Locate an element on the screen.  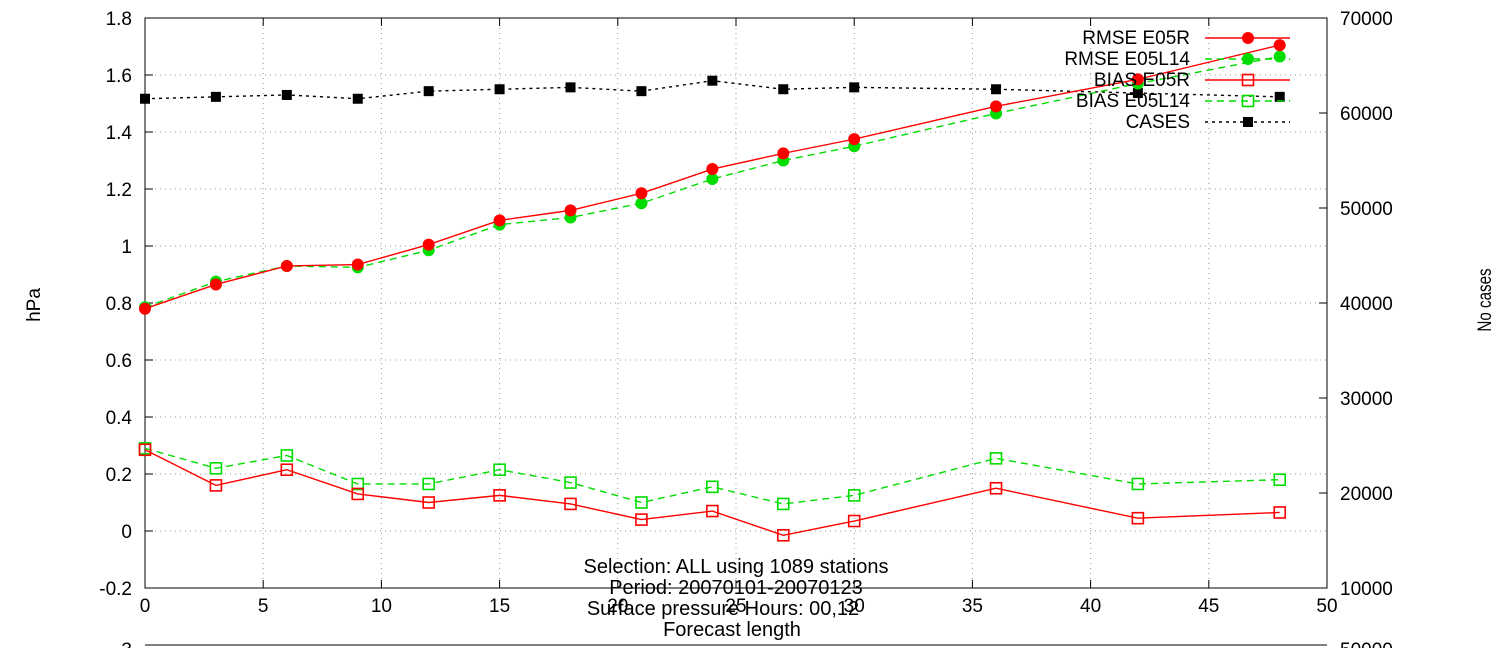
series-line-bias-e05l14 is located at coordinates (712, 476).